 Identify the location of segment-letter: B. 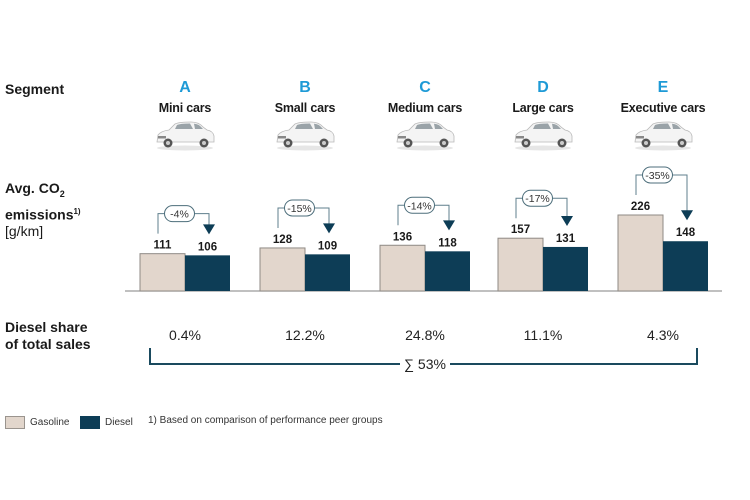
(305, 87).